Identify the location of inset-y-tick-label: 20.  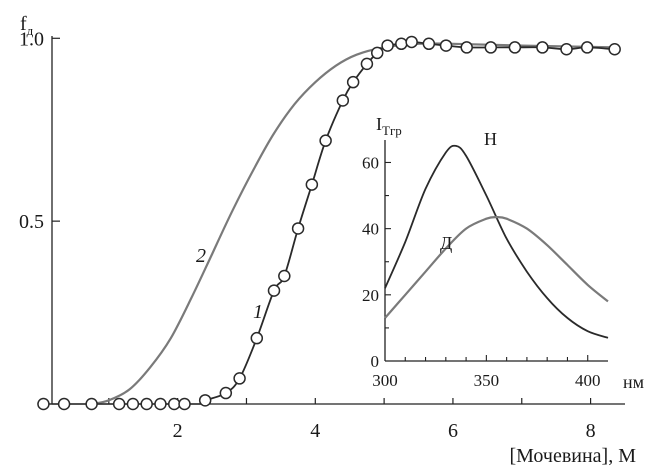
(370, 295).